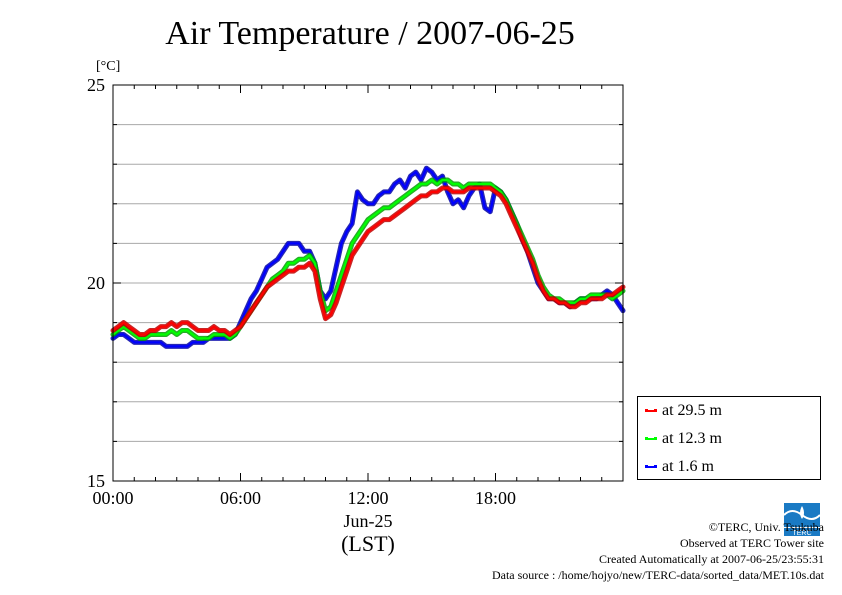 Image resolution: width=842 pixels, height=595 pixels. I want to click on y-tick-label: 25, so click(96, 85).